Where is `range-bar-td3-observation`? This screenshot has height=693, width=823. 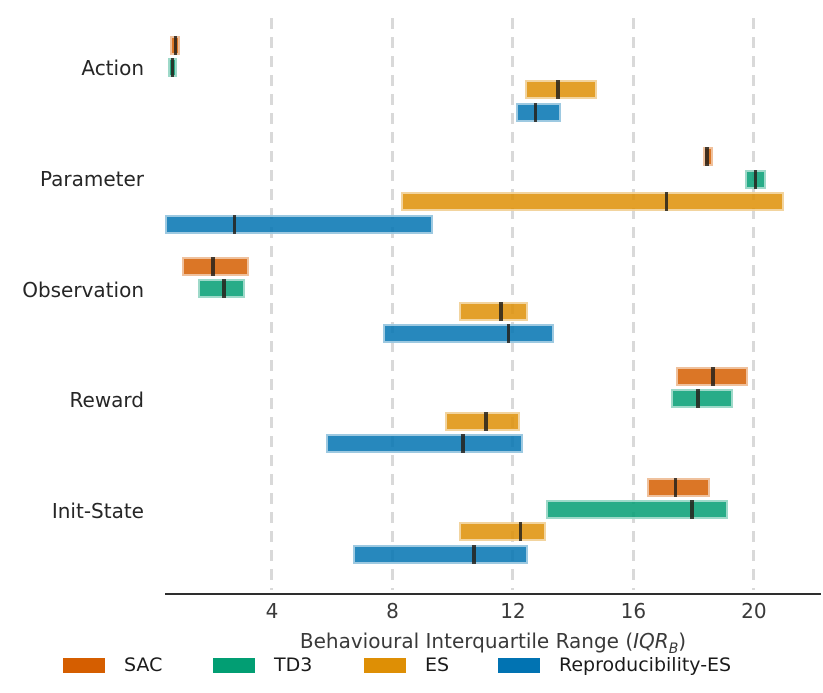 range-bar-td3-observation is located at coordinates (221, 289).